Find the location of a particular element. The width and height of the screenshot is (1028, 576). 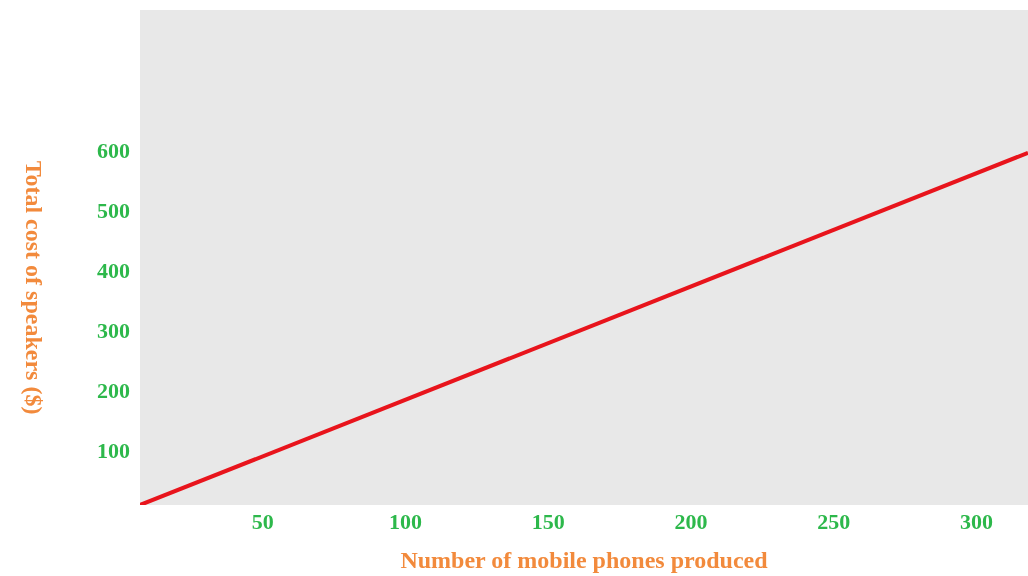

y-tick-label: 100 is located at coordinates (113, 450).